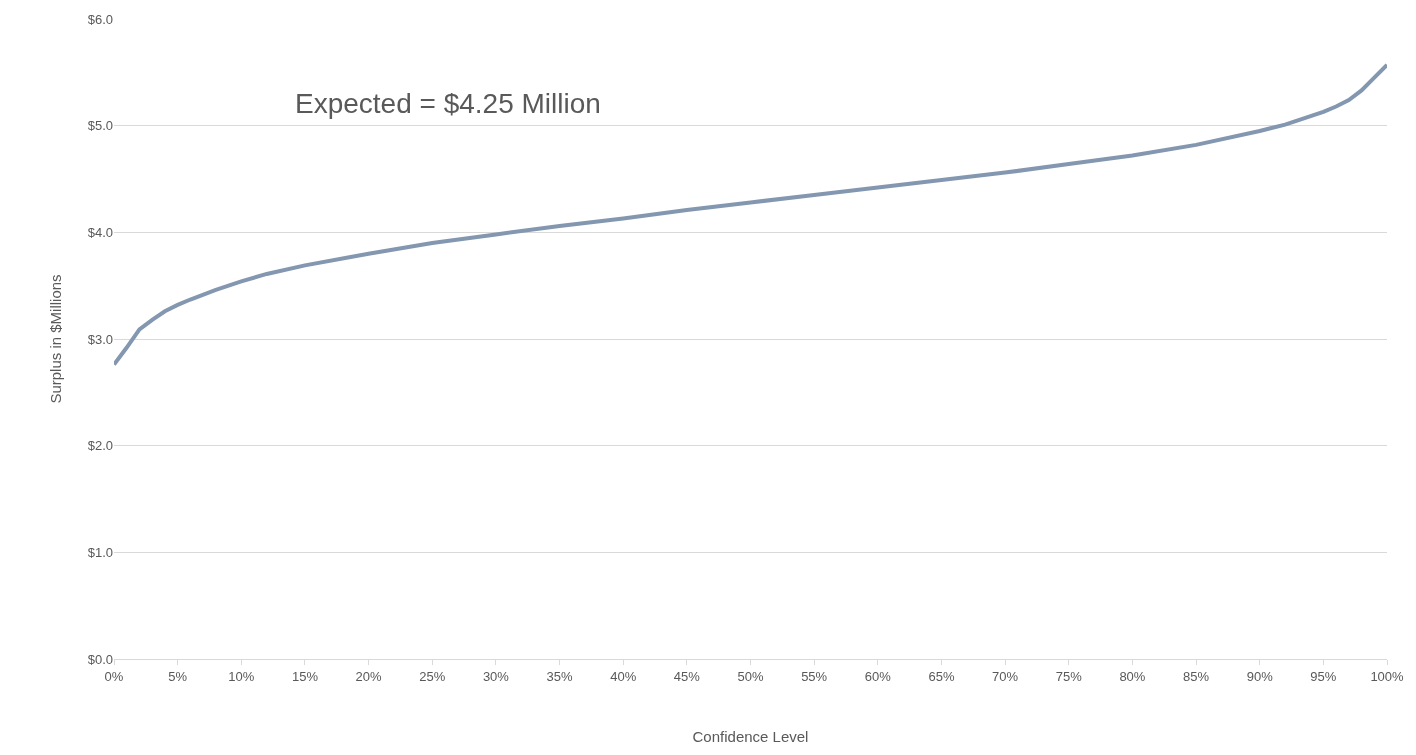 Image resolution: width=1416 pixels, height=755 pixels. Describe the element at coordinates (1069, 676) in the screenshot. I see `x-tick-label: 75%` at that location.